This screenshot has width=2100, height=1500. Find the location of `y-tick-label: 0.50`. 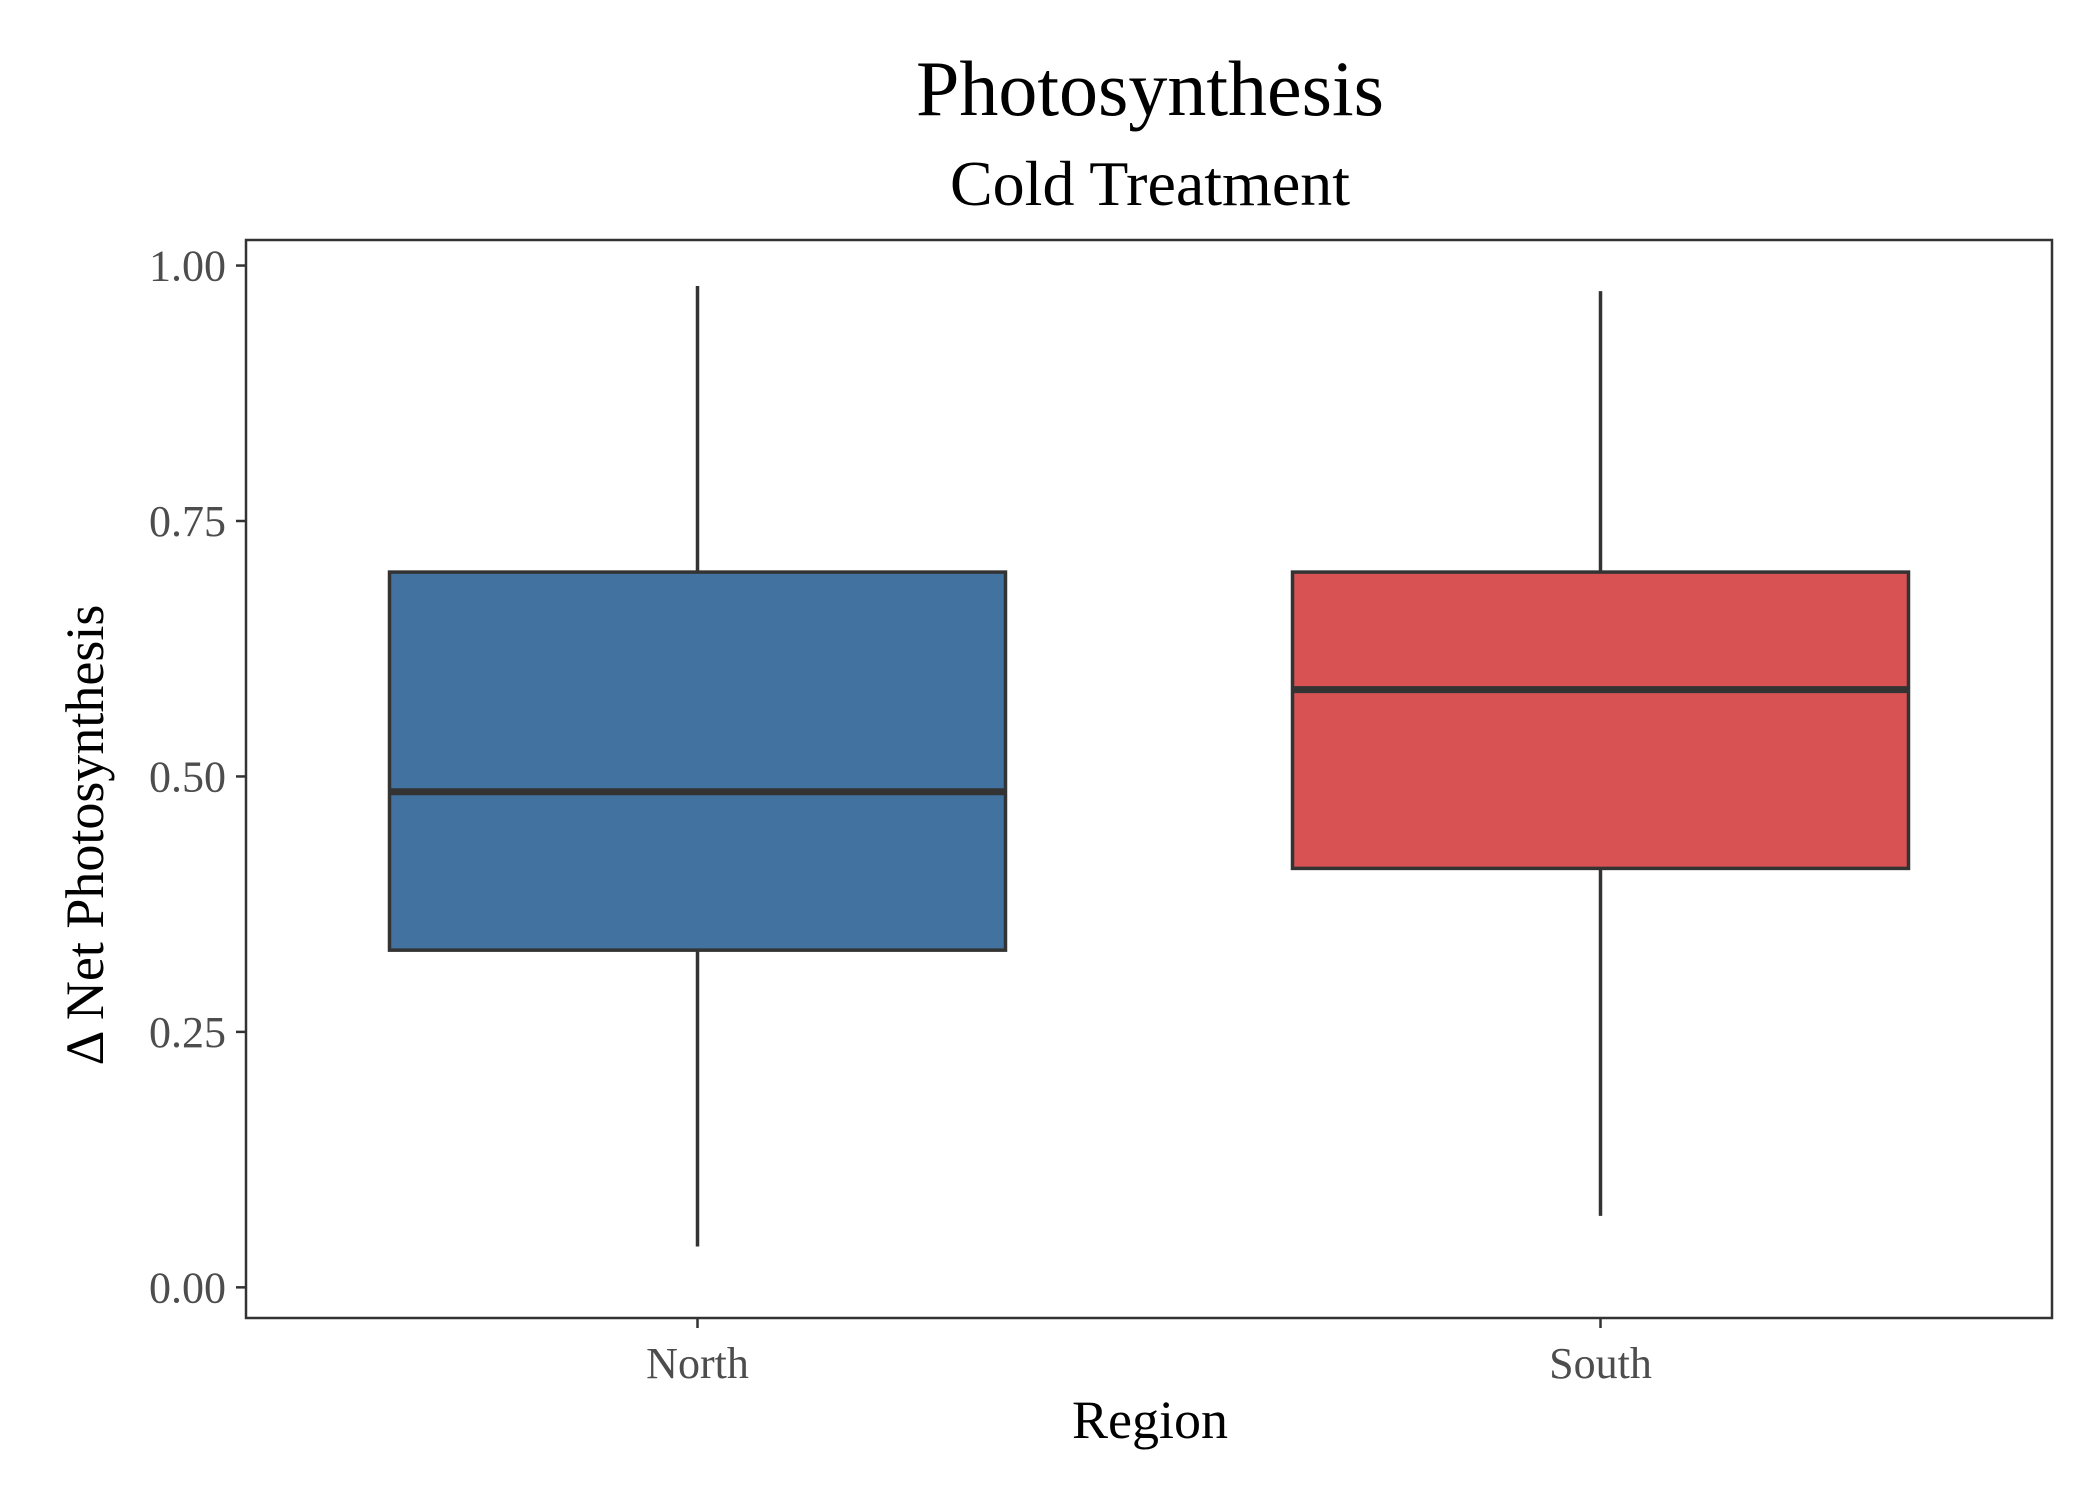

y-tick-label: 0.50 is located at coordinates (187, 776).